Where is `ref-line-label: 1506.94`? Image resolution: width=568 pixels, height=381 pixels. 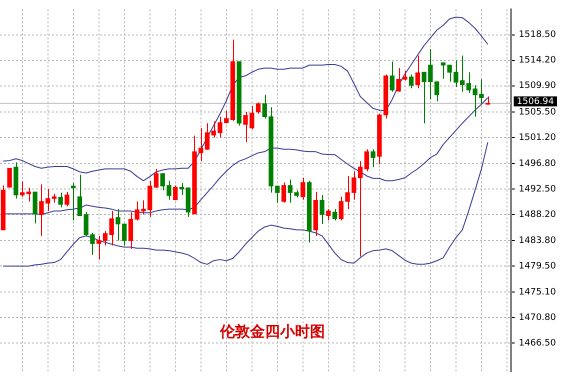
ref-line-label: 1506.94 is located at coordinates (535, 101).